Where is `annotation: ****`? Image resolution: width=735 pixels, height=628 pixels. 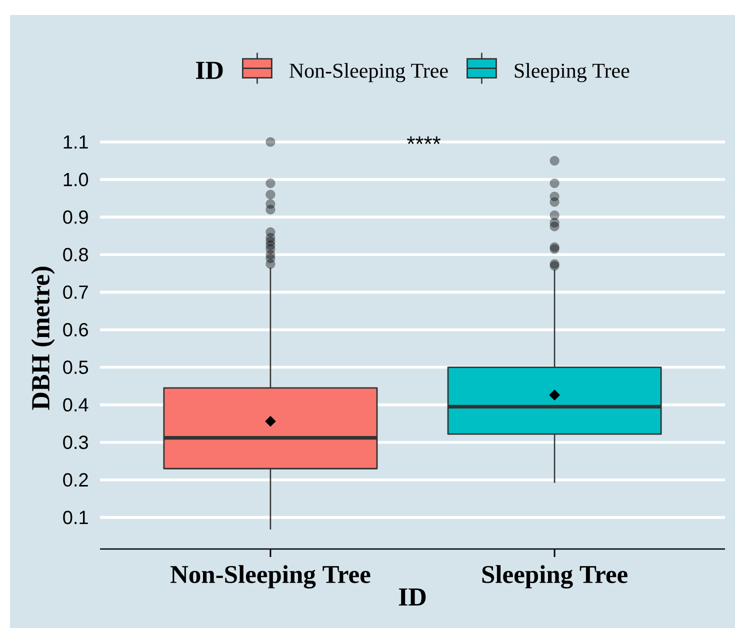
annotation: **** is located at coordinates (423, 140).